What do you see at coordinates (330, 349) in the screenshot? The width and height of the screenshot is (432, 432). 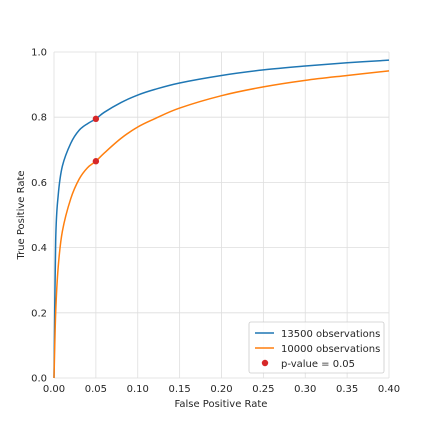 I see `legend-label-series-2: 10000 observations` at bounding box center [330, 349].